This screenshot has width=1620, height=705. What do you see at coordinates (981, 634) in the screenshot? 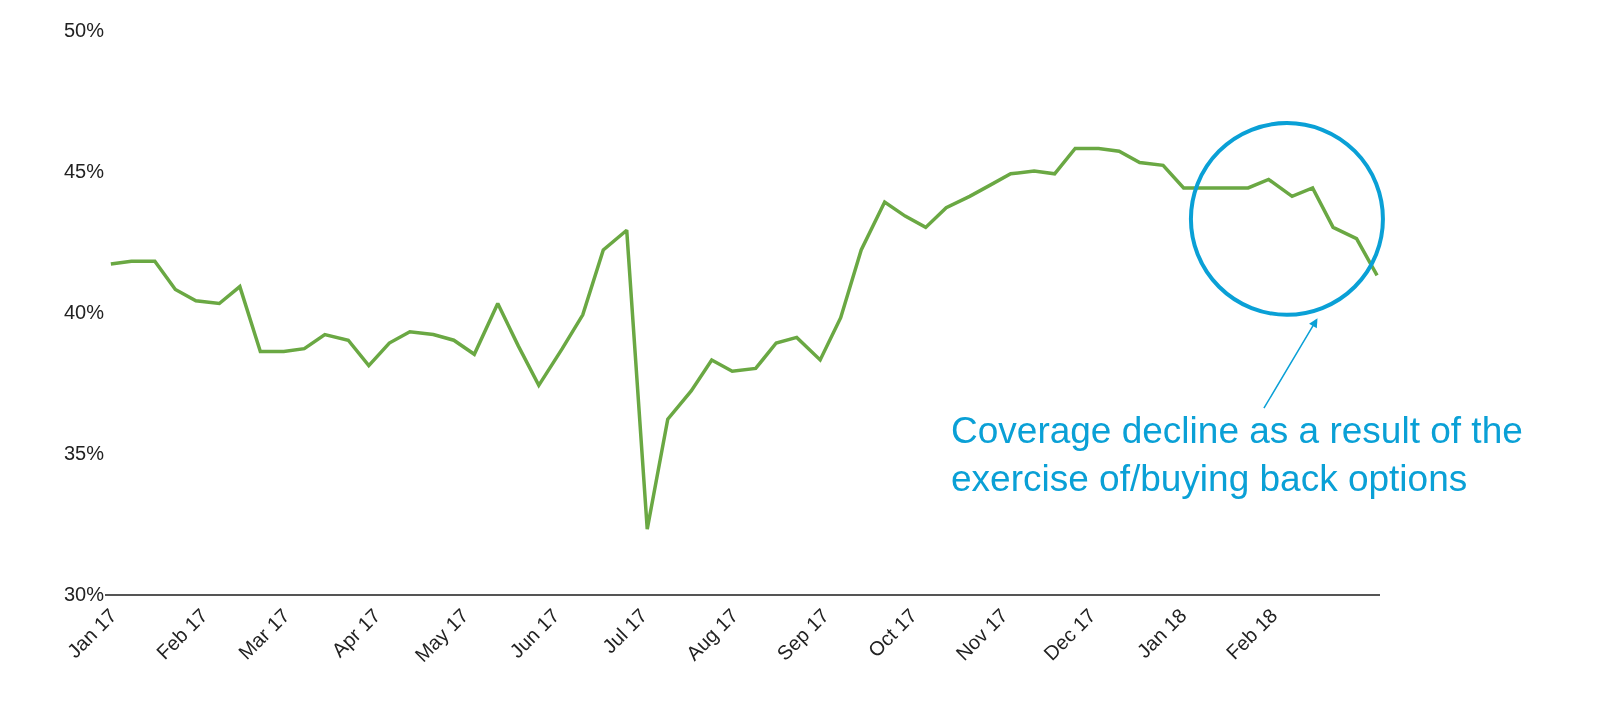
I see `x-tick-label: Nov 17` at bounding box center [981, 634].